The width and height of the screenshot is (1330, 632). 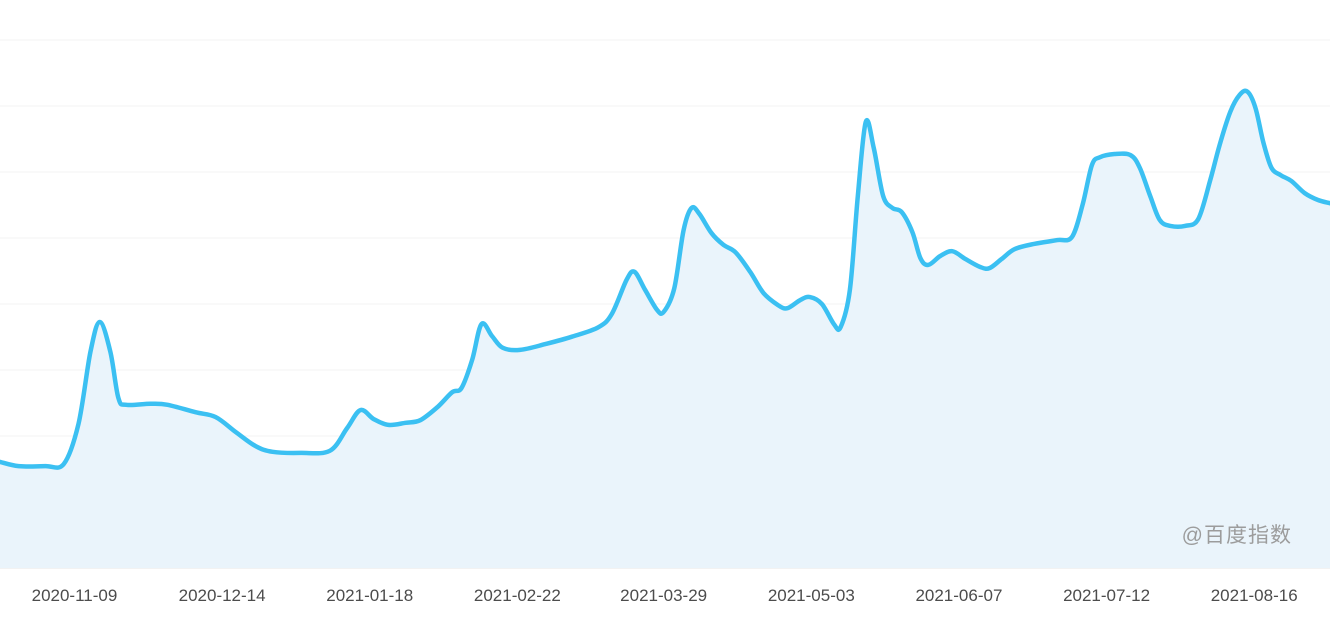 What do you see at coordinates (517, 595) in the screenshot?
I see `x-tick-label: 2021-02-22` at bounding box center [517, 595].